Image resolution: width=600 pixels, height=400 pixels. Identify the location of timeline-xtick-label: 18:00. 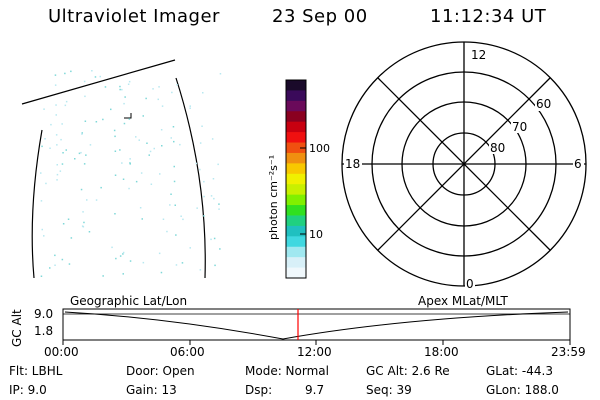
(441, 352).